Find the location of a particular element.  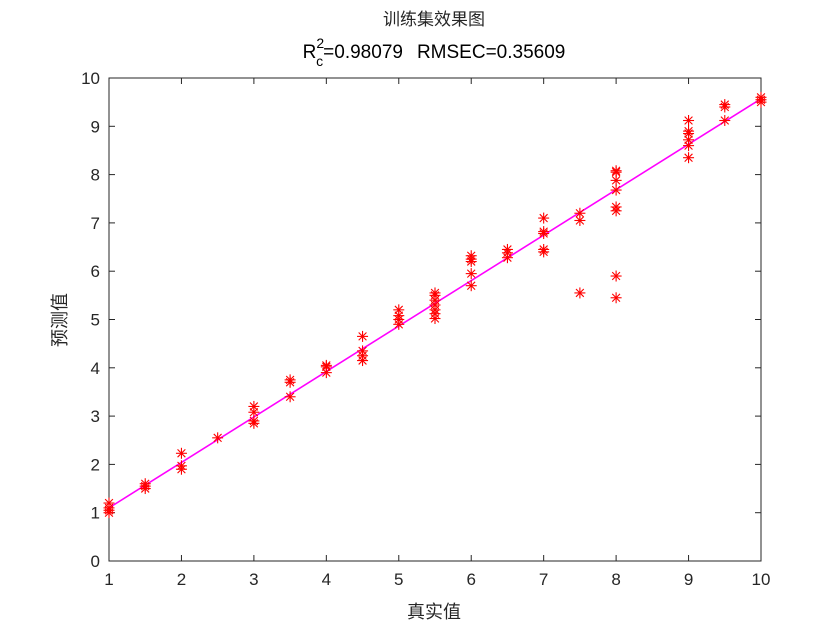

chart-subtitle: R2 c=0.98079 RMSEC=0.35609 is located at coordinates (434, 52).